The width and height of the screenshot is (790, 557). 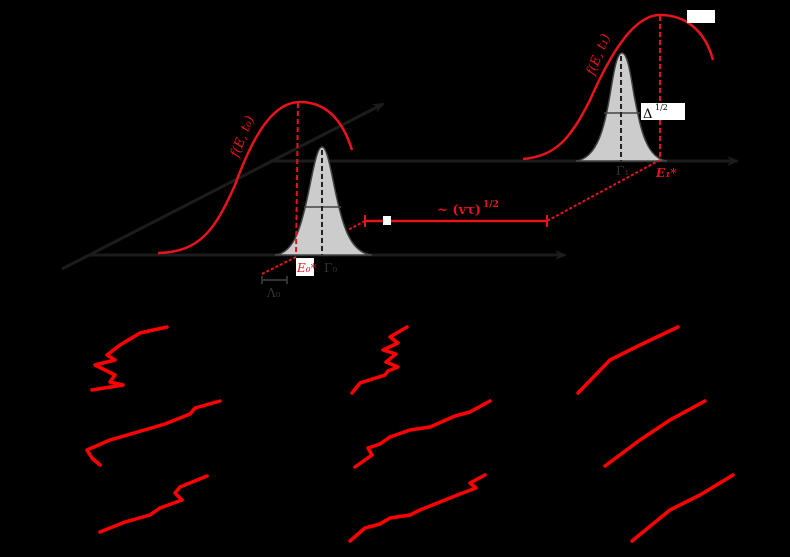 What do you see at coordinates (682, 508) in the screenshot?
I see `trace-c3-r3` at bounding box center [682, 508].